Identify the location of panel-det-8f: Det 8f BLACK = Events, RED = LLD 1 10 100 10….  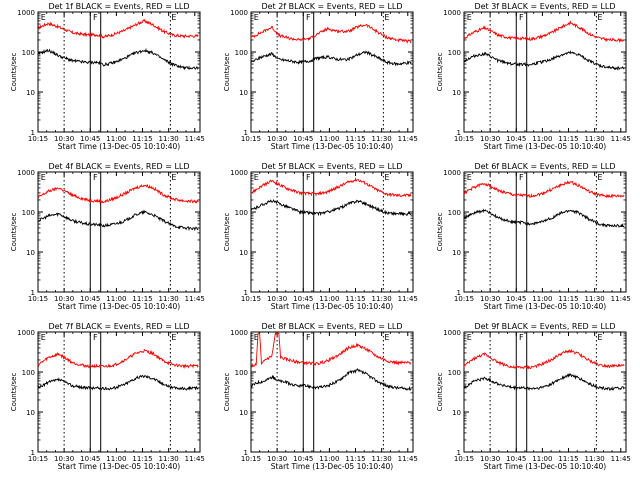
(320, 396).